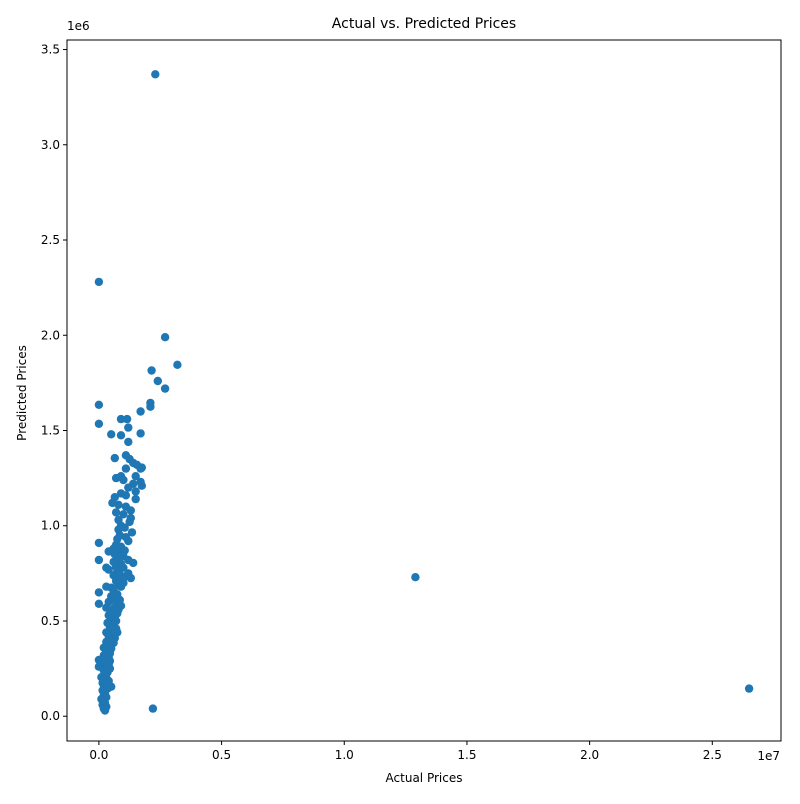 The height and width of the screenshot is (804, 800). I want to click on y-tick-label: 0.0, so click(50, 716).